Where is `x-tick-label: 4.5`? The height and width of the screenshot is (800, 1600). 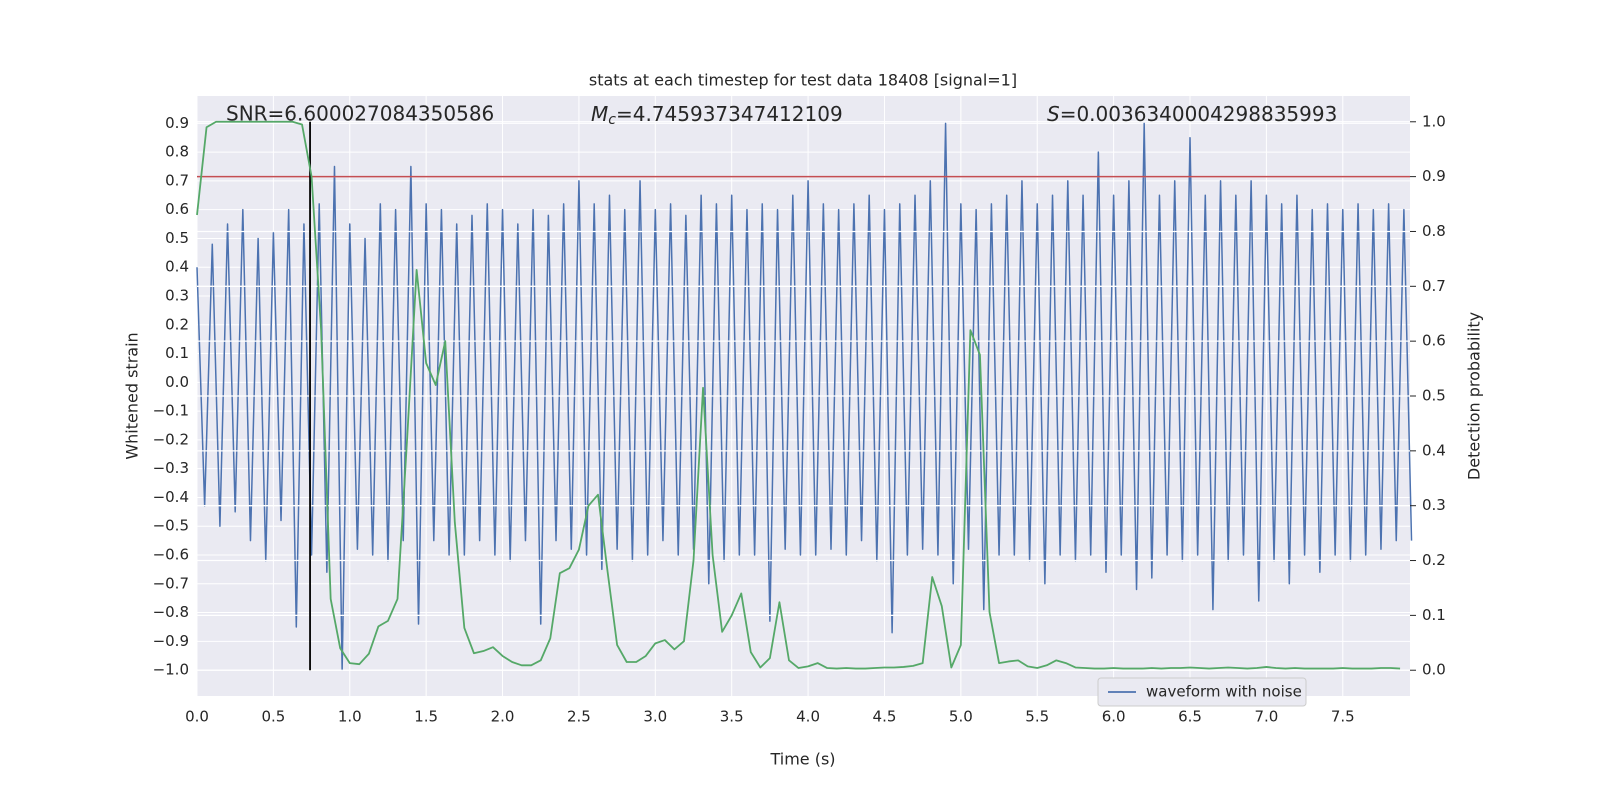
x-tick-label: 4.5 is located at coordinates (885, 717).